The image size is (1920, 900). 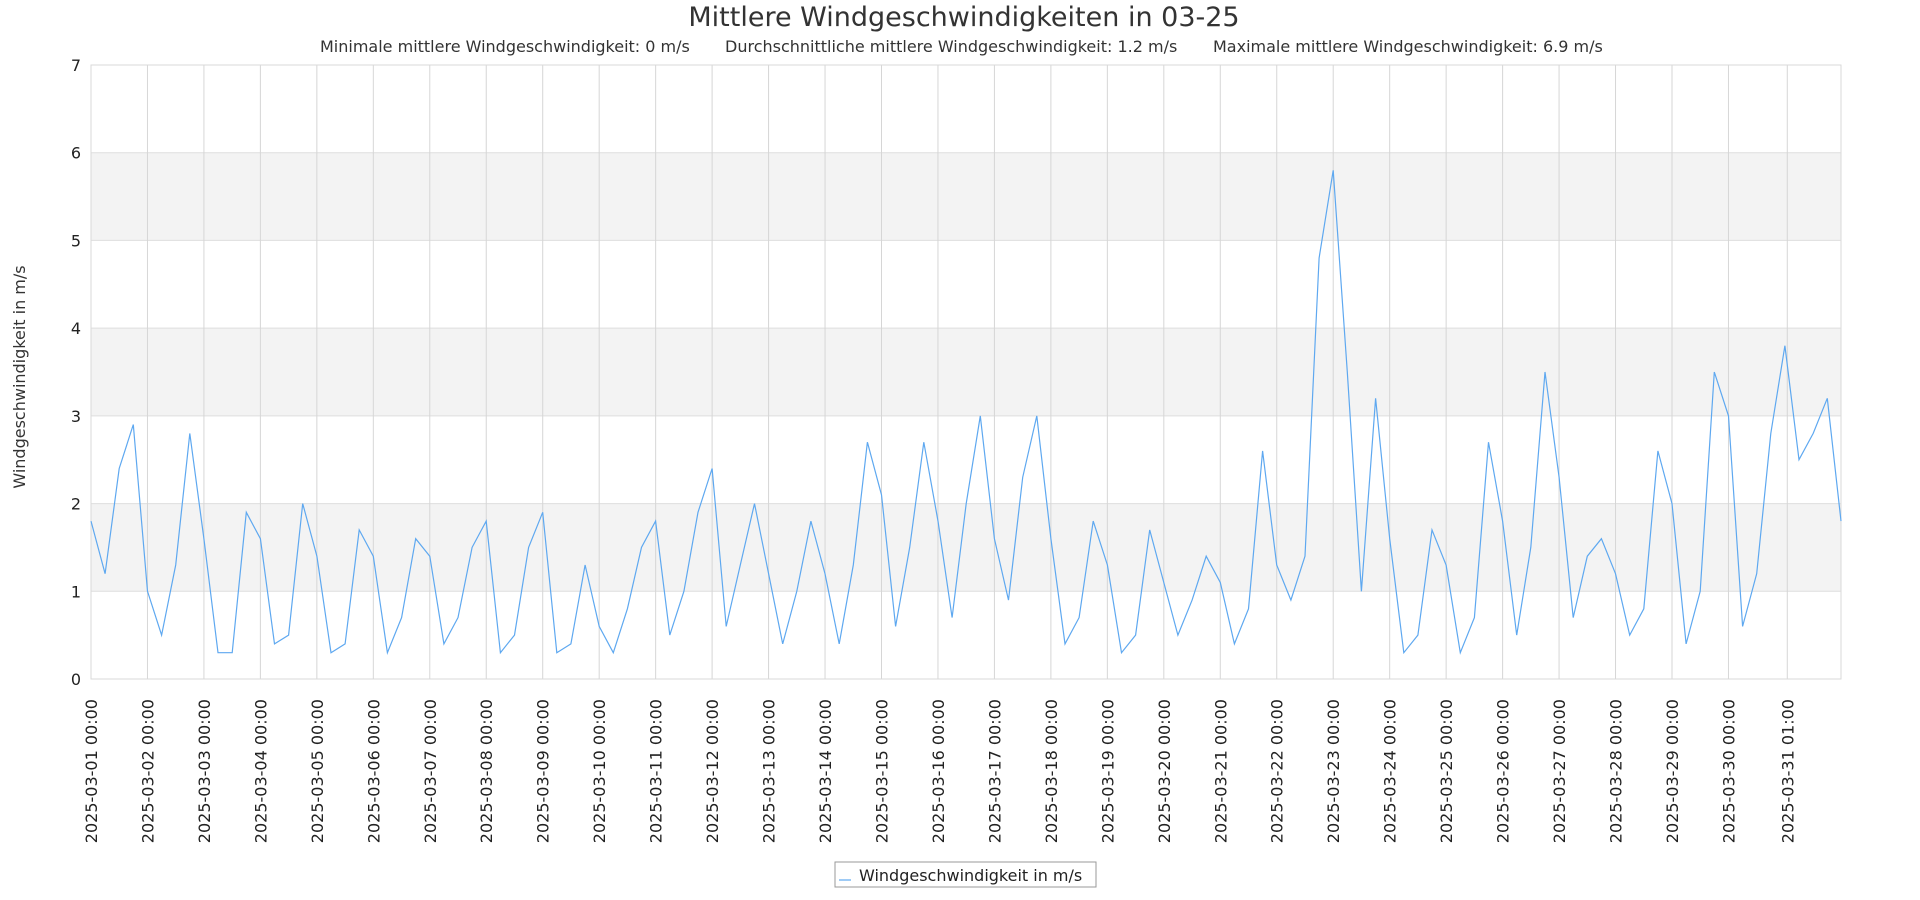 What do you see at coordinates (1559, 771) in the screenshot?
I see `x-tick-label: 2025-03-27 00:00` at bounding box center [1559, 771].